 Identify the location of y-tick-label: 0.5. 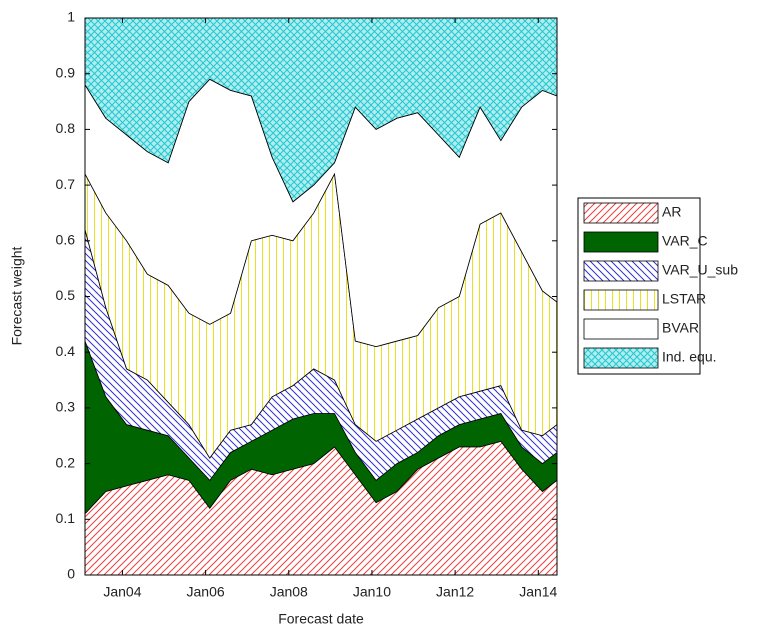
(66, 295).